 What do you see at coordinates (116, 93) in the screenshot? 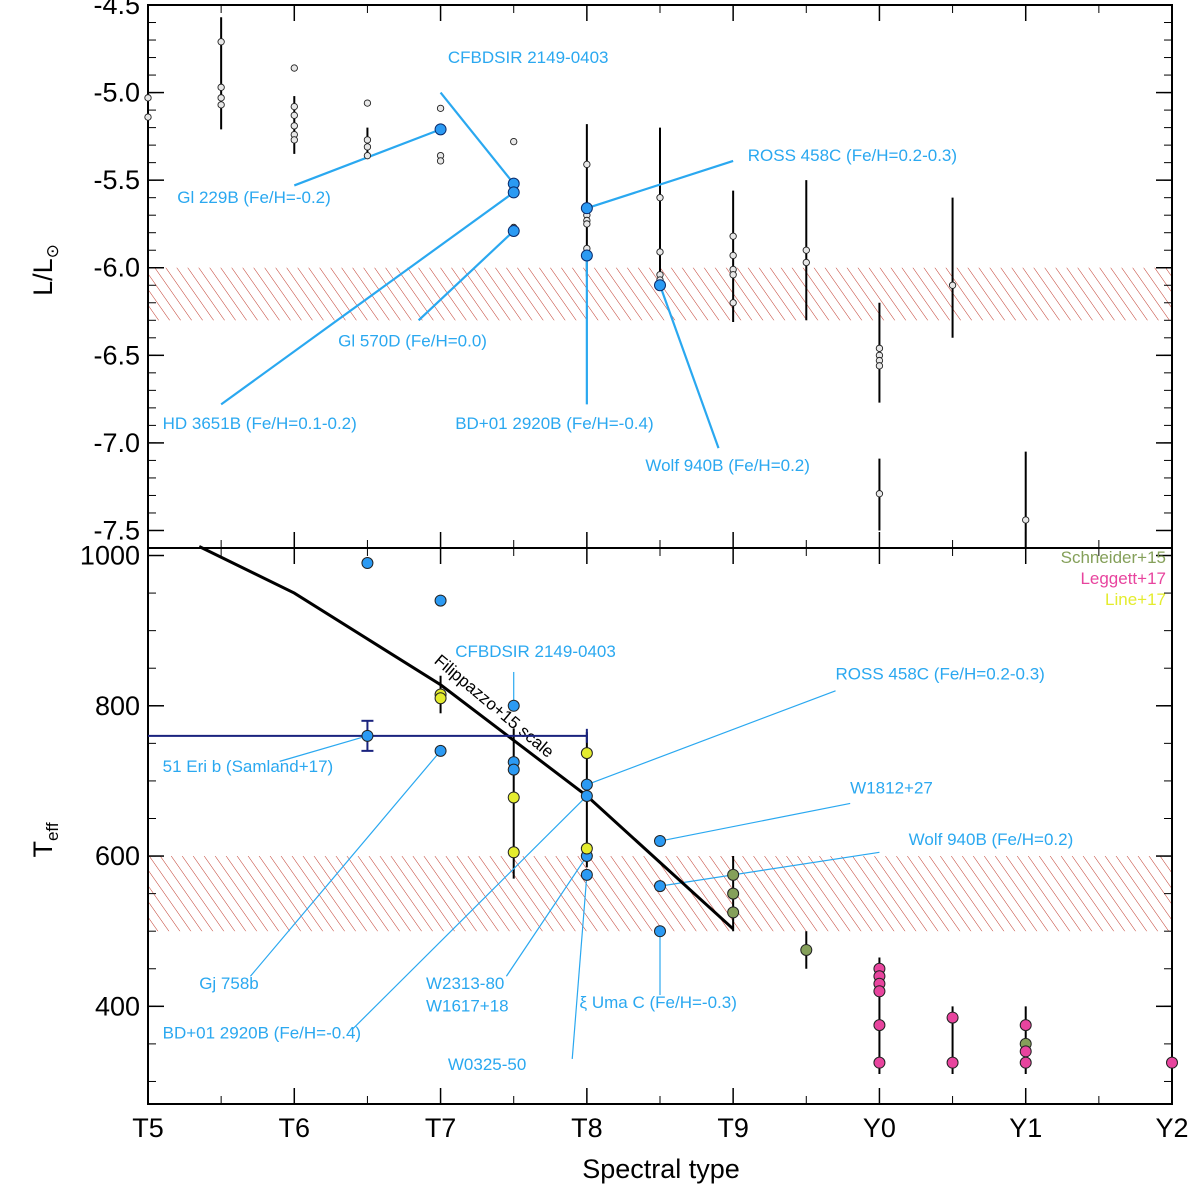
I see `y-tick-label: -5.0` at bounding box center [116, 93].